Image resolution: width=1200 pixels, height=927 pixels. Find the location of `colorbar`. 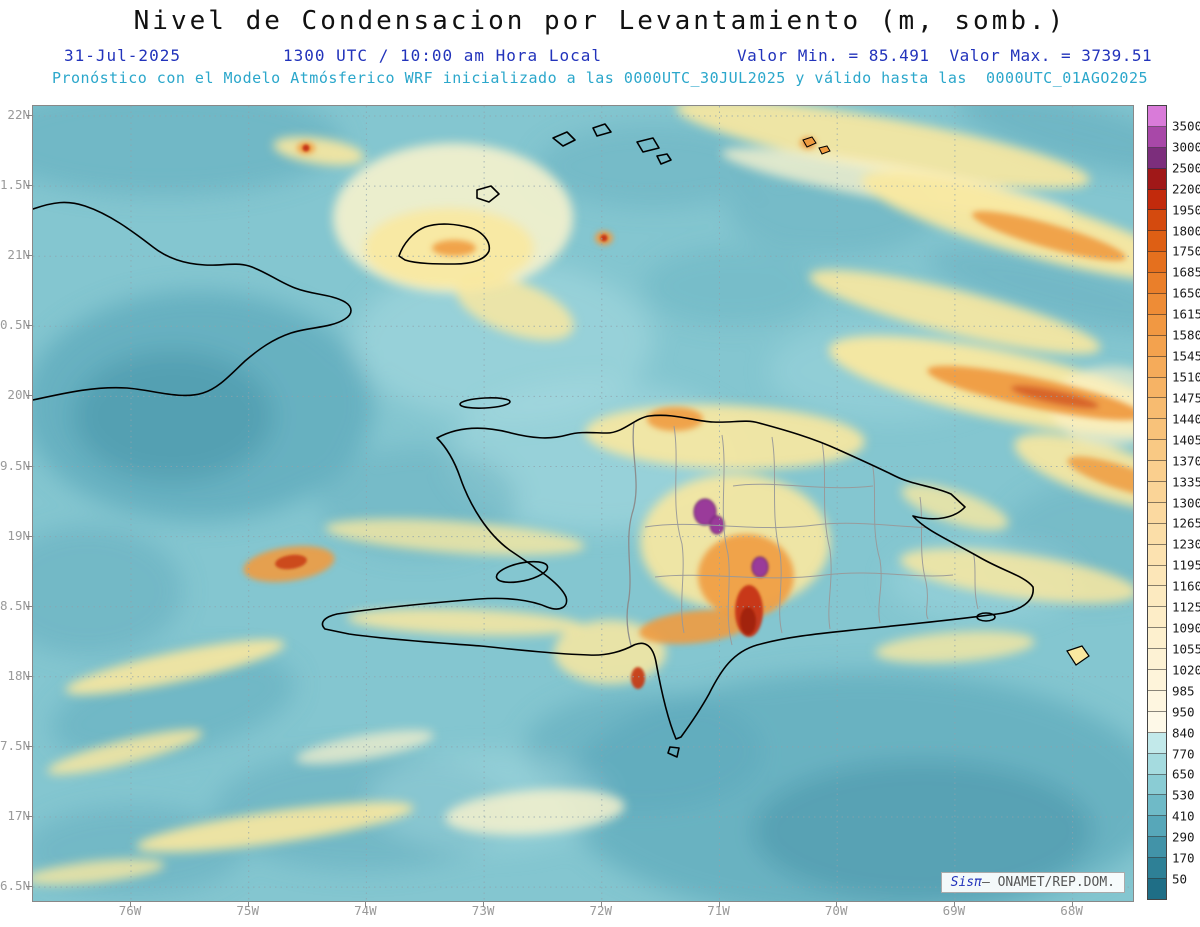

colorbar is located at coordinates (1157, 502).